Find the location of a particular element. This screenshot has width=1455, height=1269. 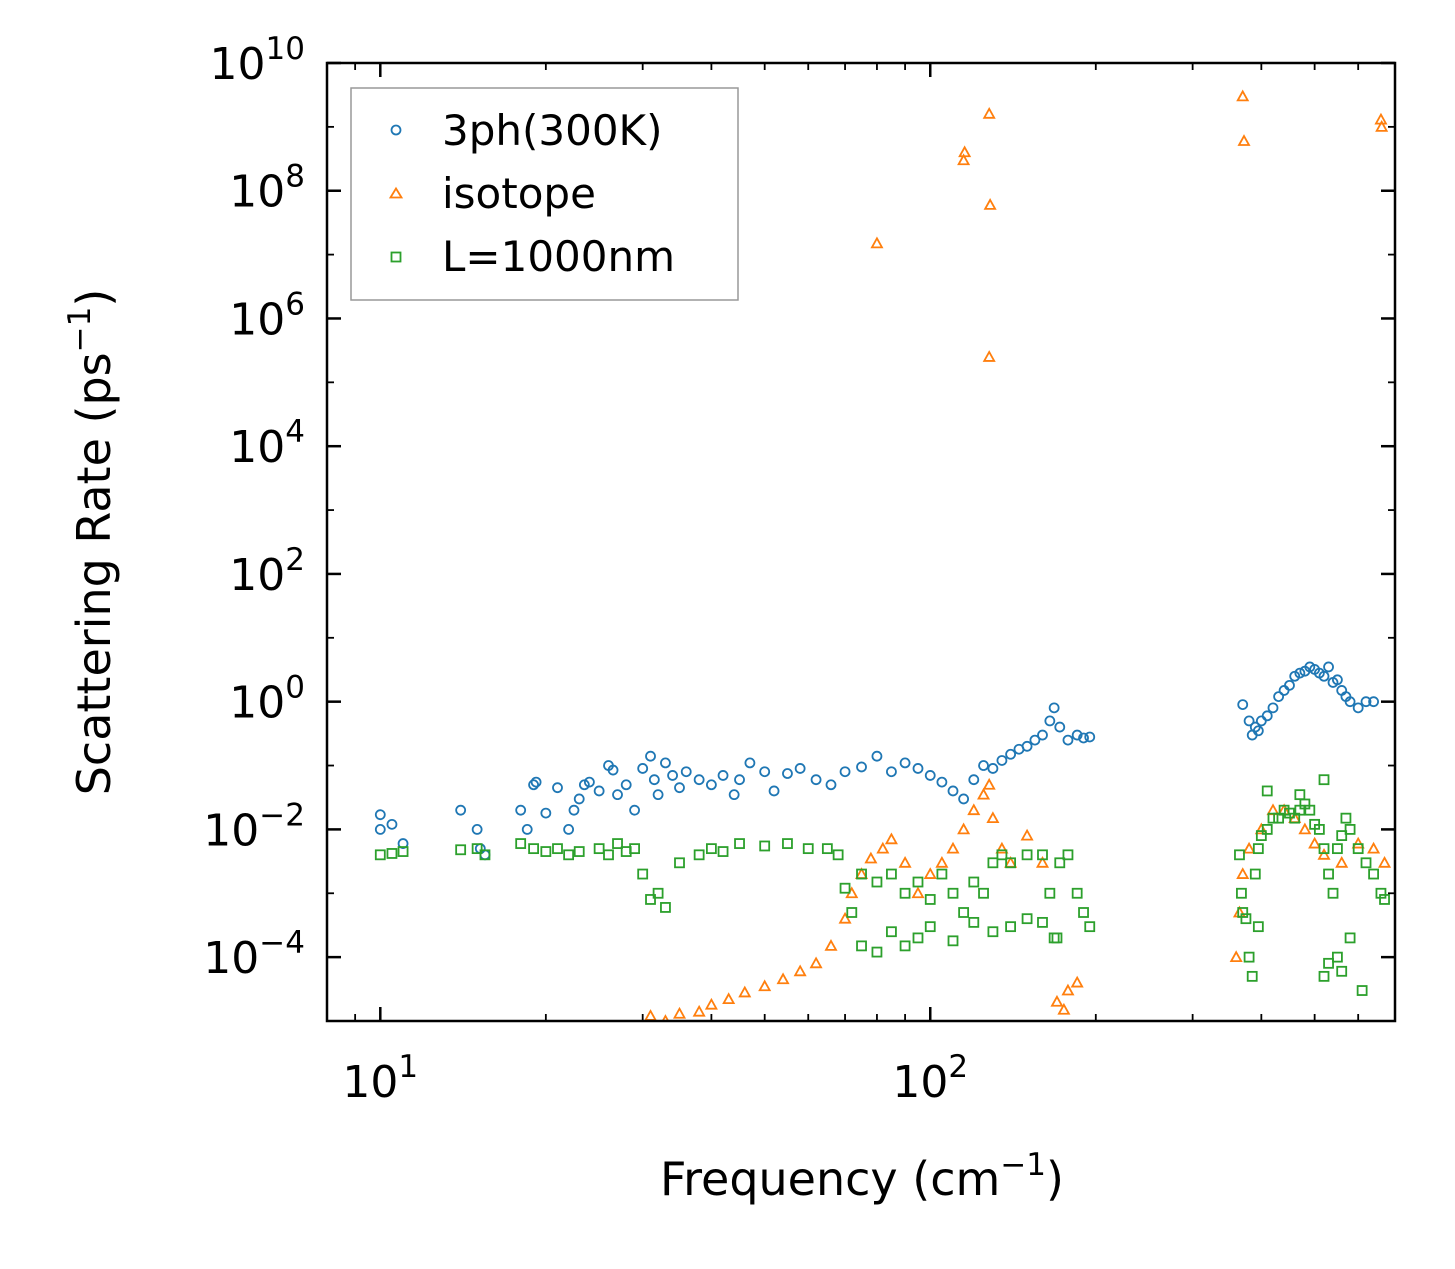

y-tick-label: 10⁶ is located at coordinates (267, 315).